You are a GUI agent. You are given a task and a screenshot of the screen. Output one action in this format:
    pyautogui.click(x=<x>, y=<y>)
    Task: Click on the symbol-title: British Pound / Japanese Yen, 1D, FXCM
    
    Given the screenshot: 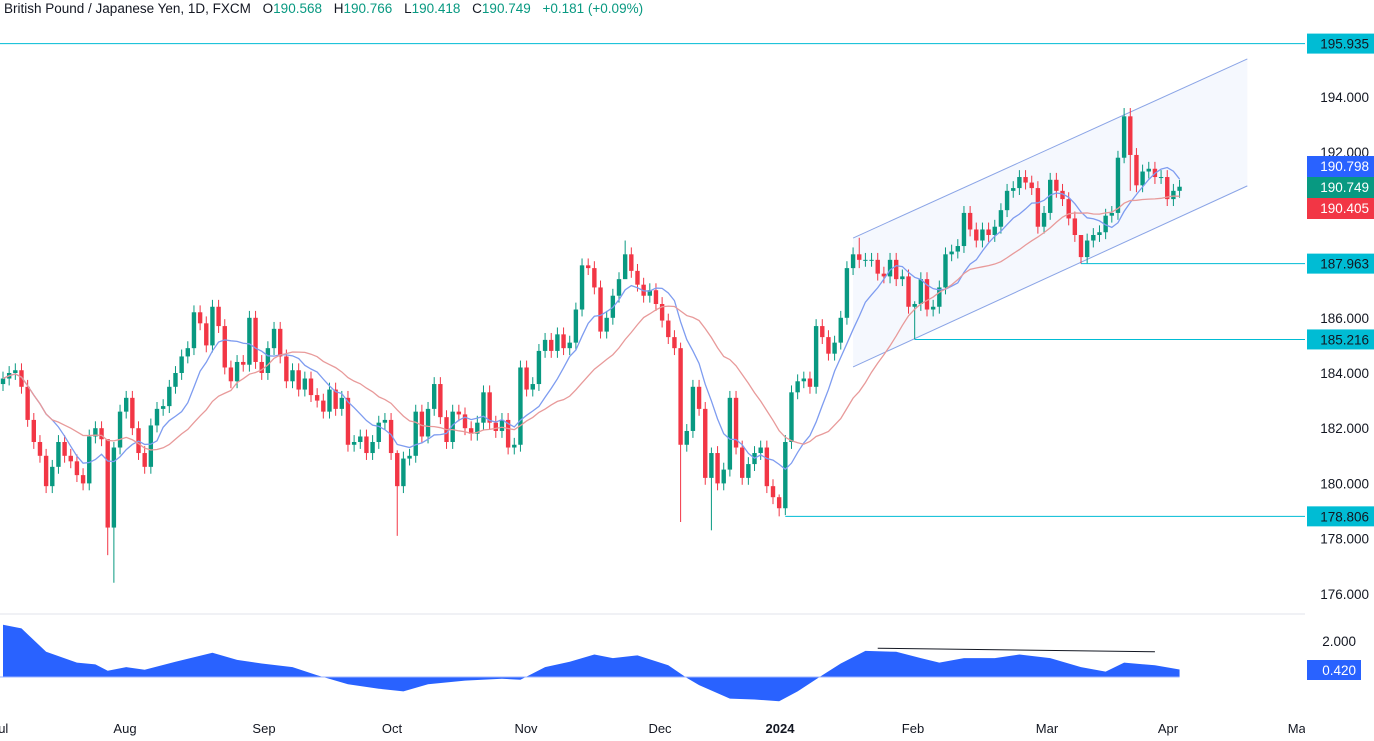 What is the action you would take?
    pyautogui.click(x=127, y=8)
    